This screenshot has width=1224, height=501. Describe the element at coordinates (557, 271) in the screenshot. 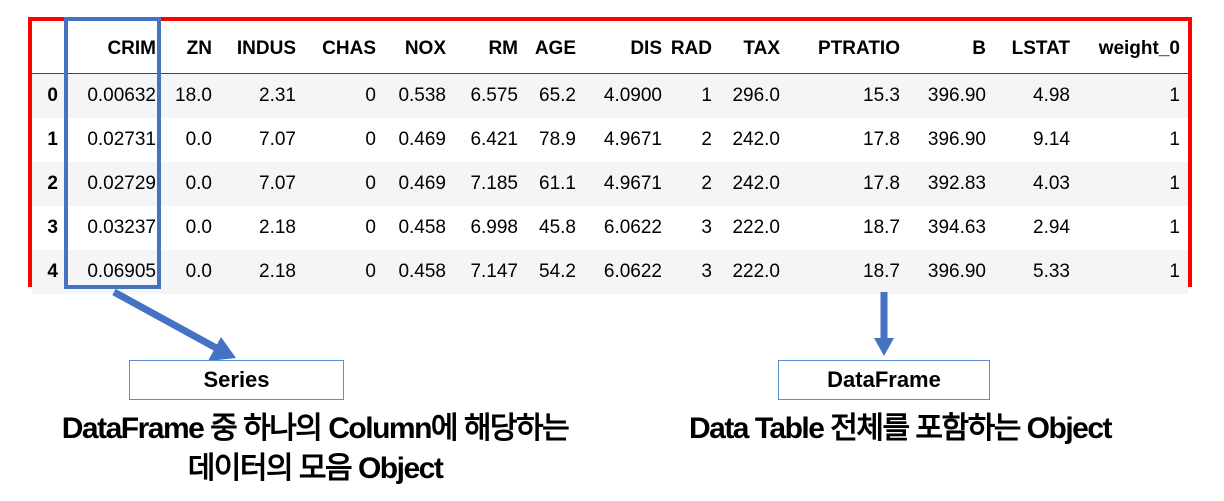

I see `table-cell: 54.2` at that location.